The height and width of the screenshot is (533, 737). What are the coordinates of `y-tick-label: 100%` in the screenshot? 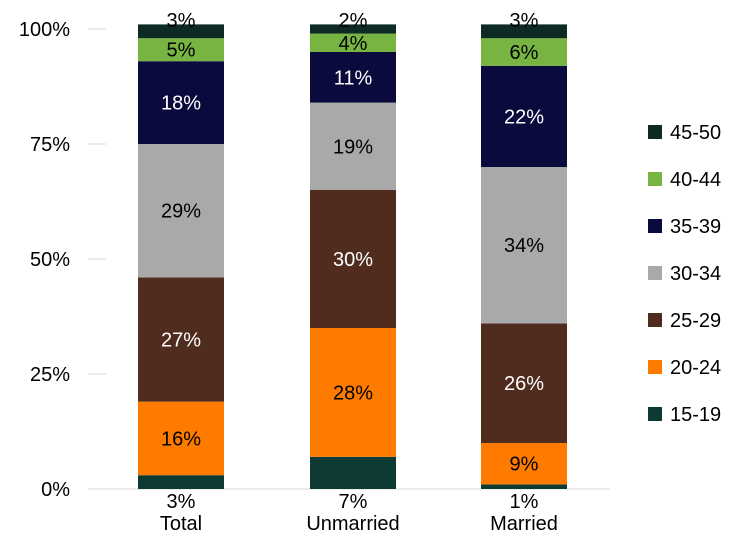 It's located at (44, 30).